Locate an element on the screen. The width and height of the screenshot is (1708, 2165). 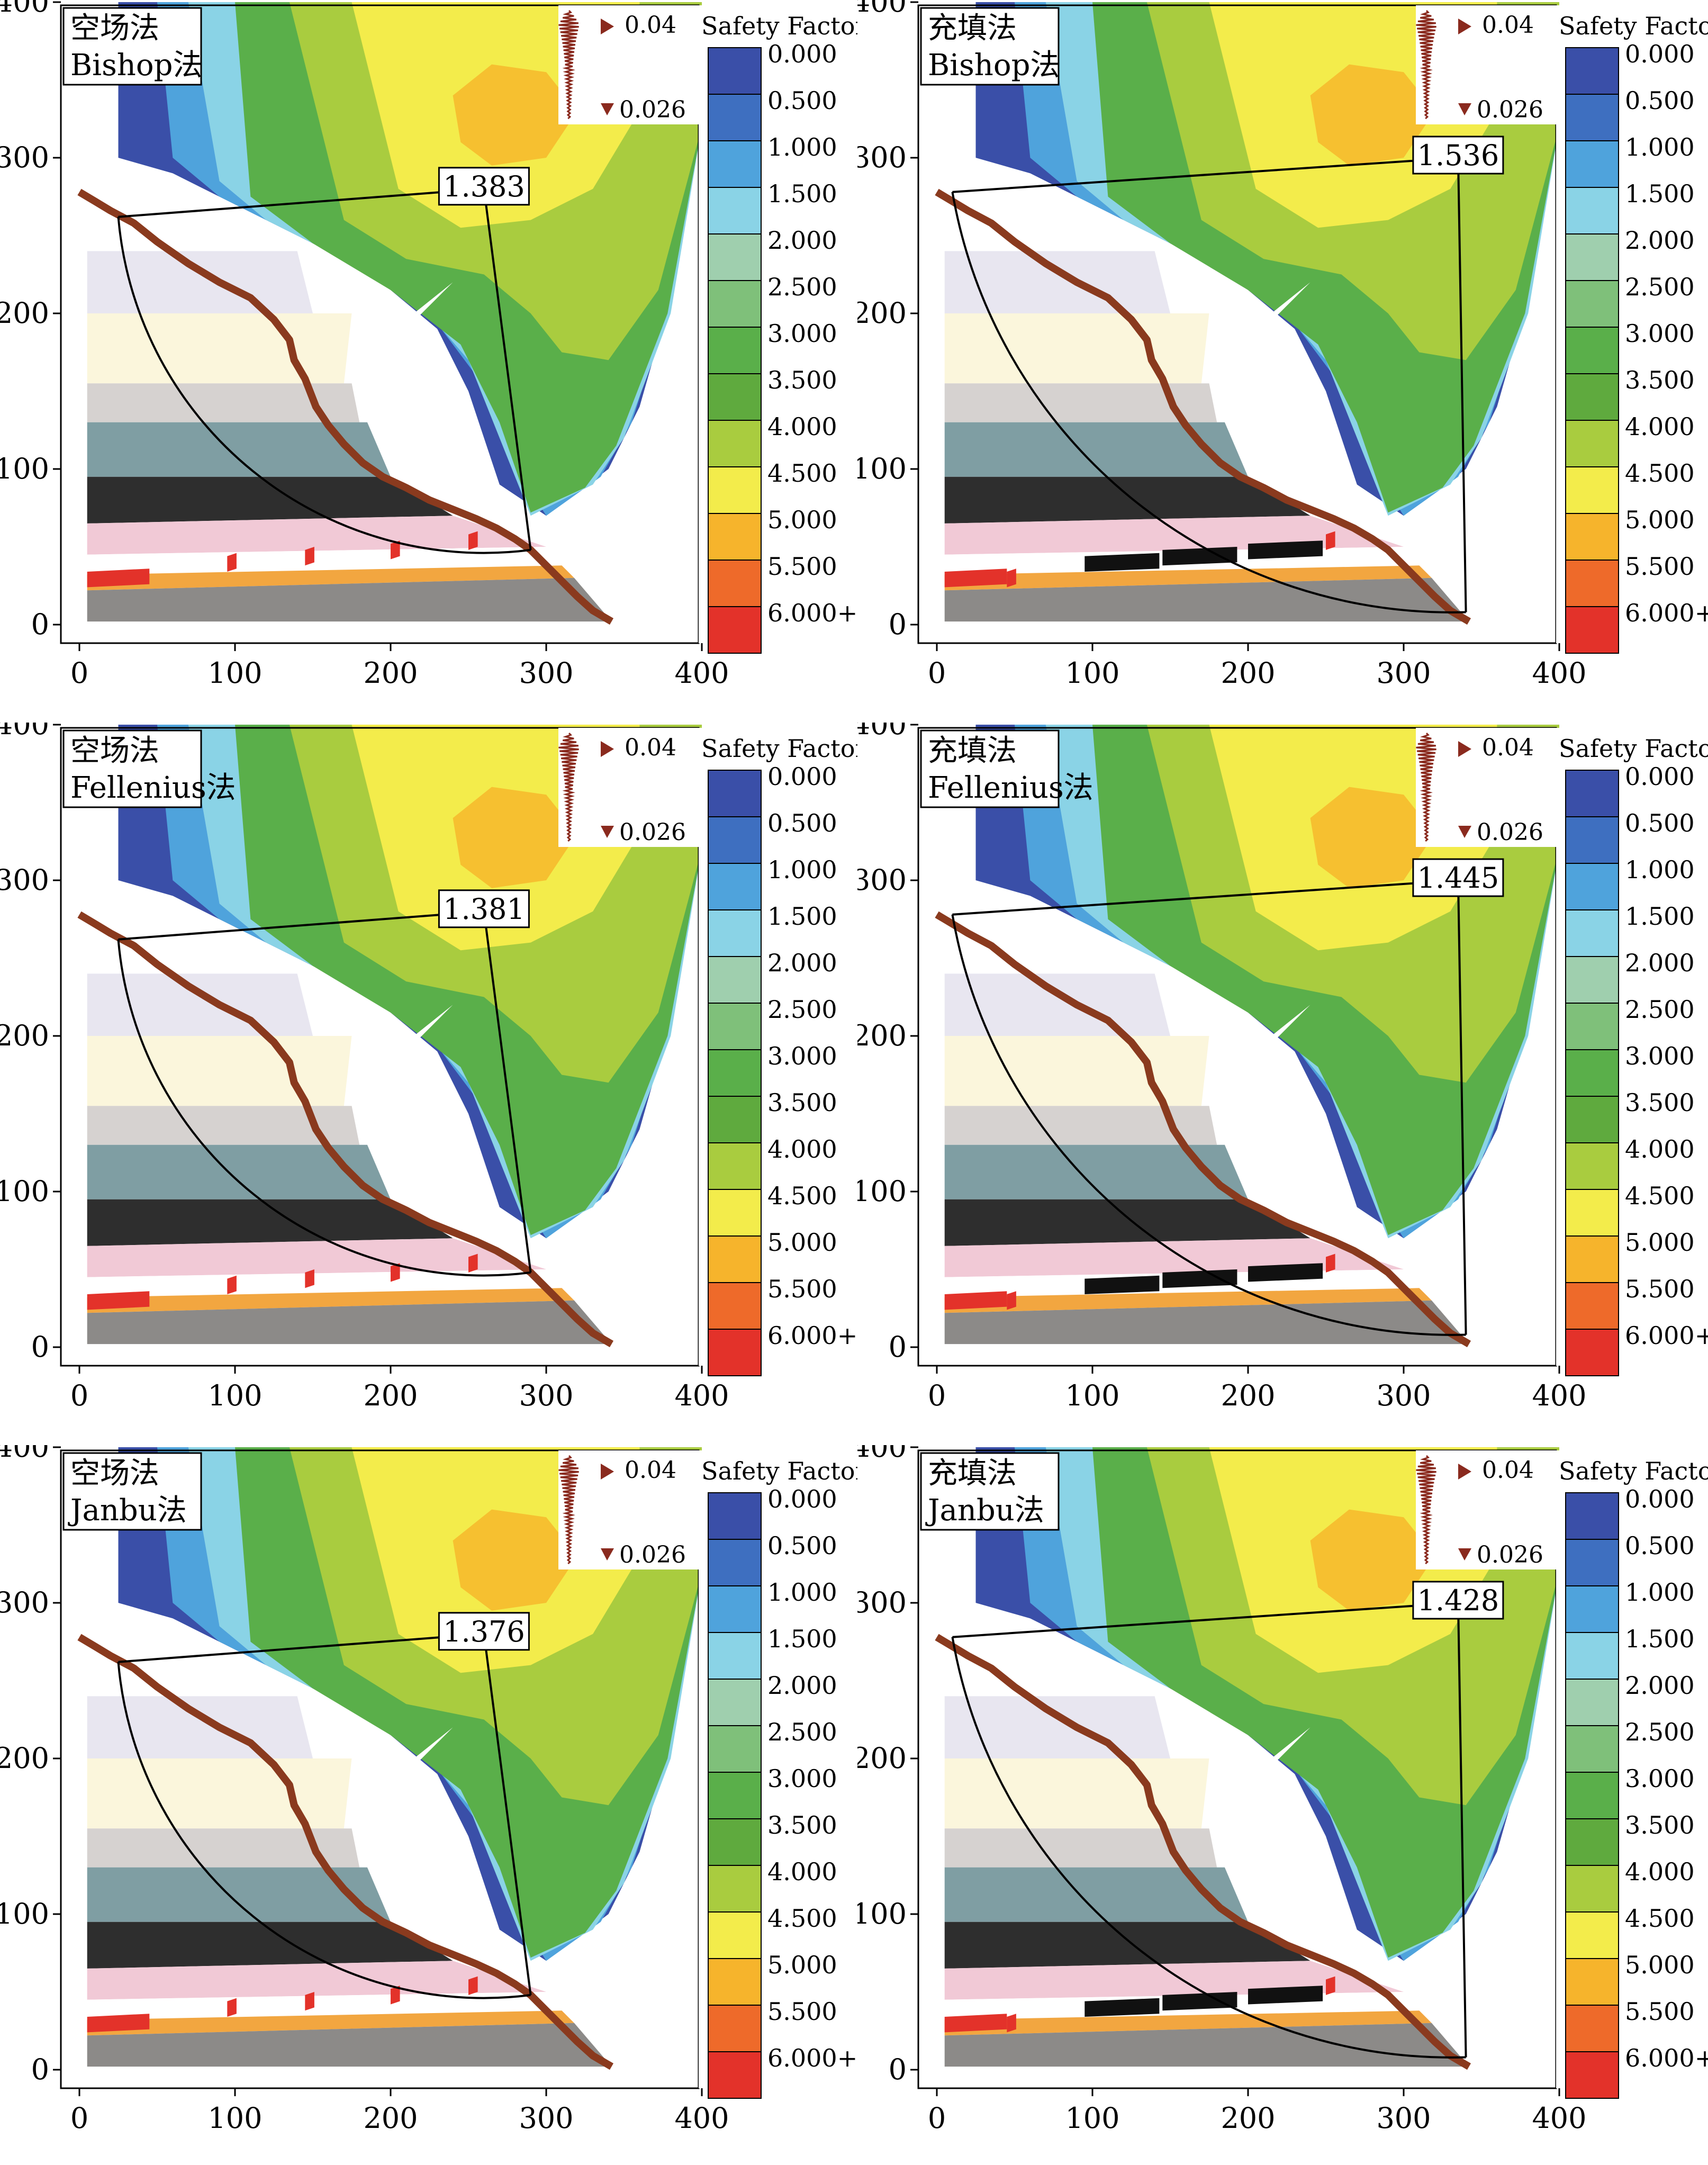
legend-label: 1.500 is located at coordinates (802, 916).